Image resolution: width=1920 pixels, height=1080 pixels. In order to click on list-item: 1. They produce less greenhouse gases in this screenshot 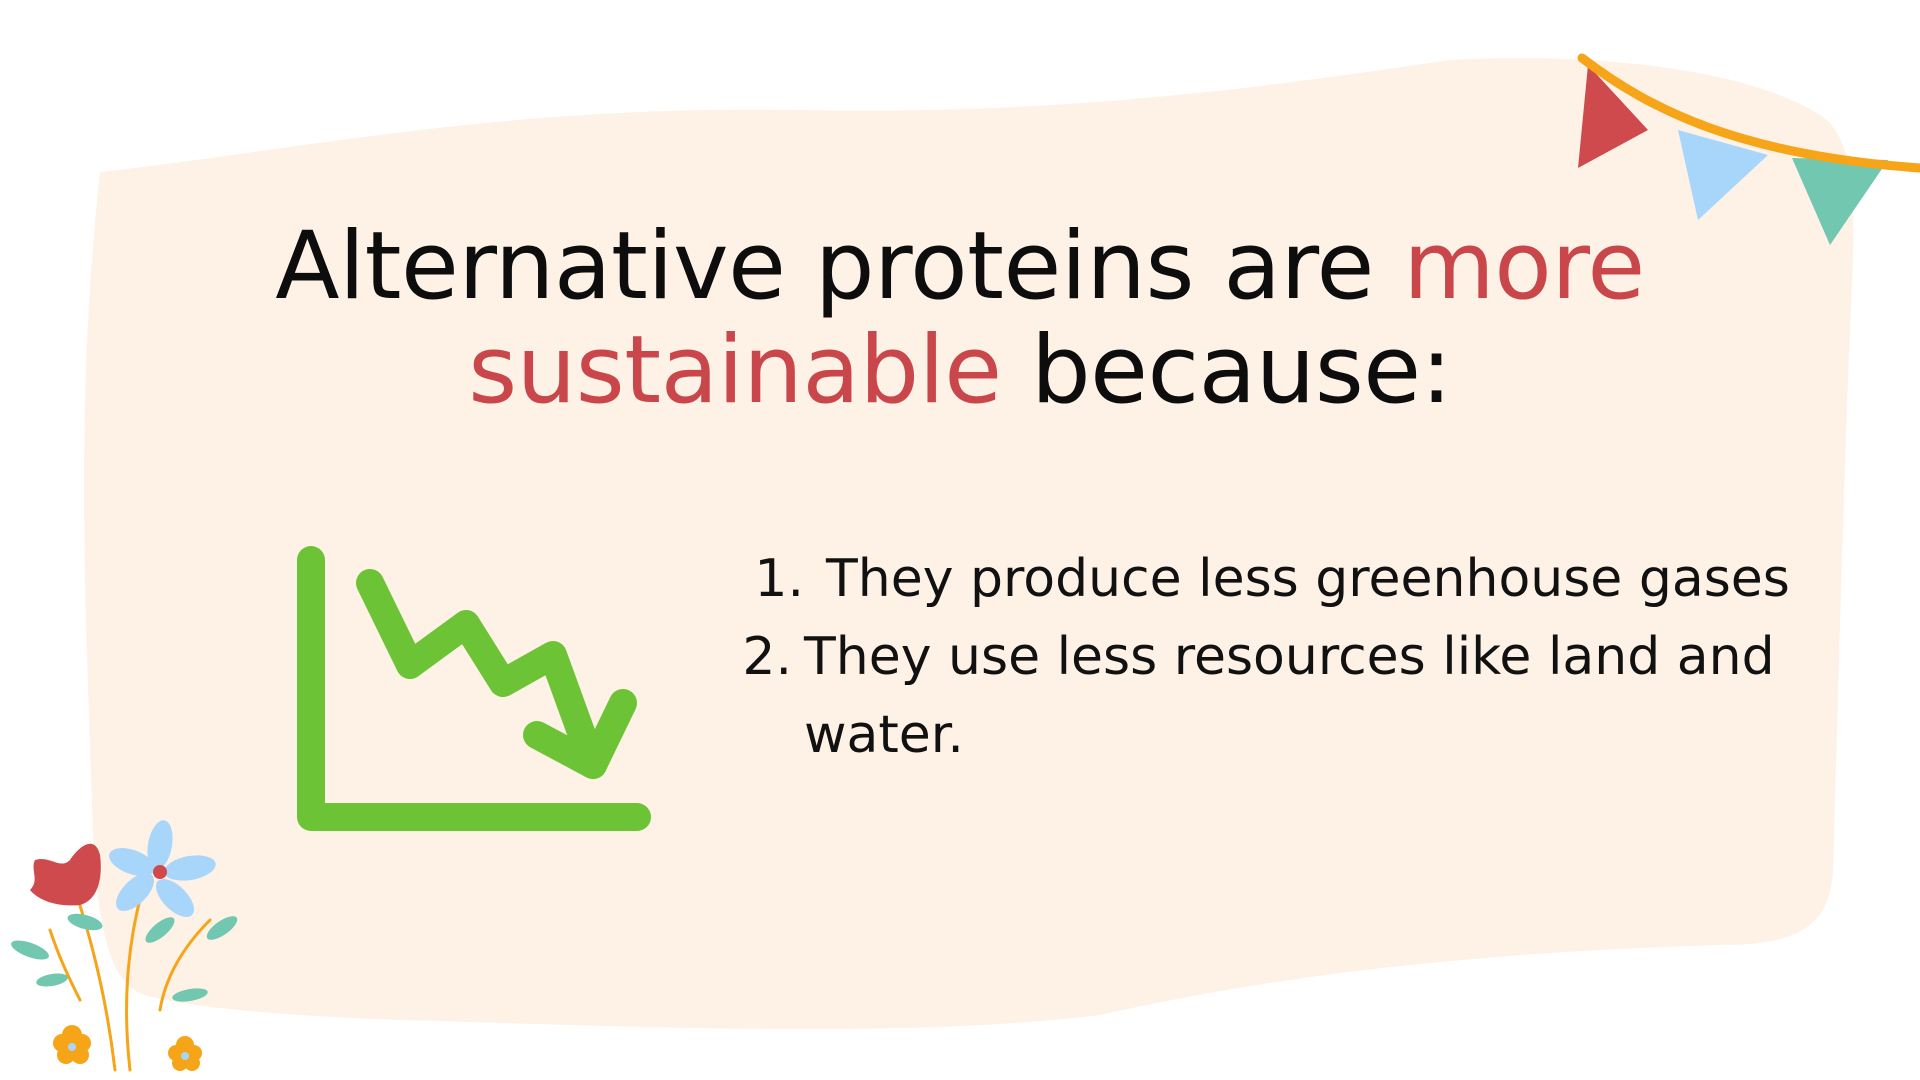, I will do `click(1265, 579)`.